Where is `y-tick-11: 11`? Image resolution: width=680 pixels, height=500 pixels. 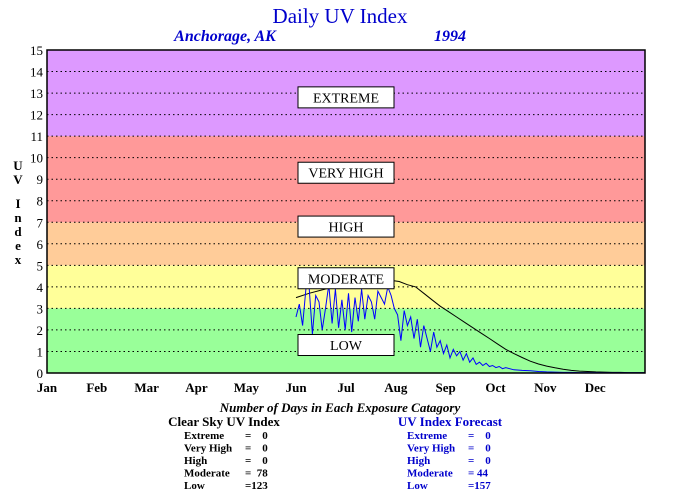 y-tick-11: 11 is located at coordinates (36, 136).